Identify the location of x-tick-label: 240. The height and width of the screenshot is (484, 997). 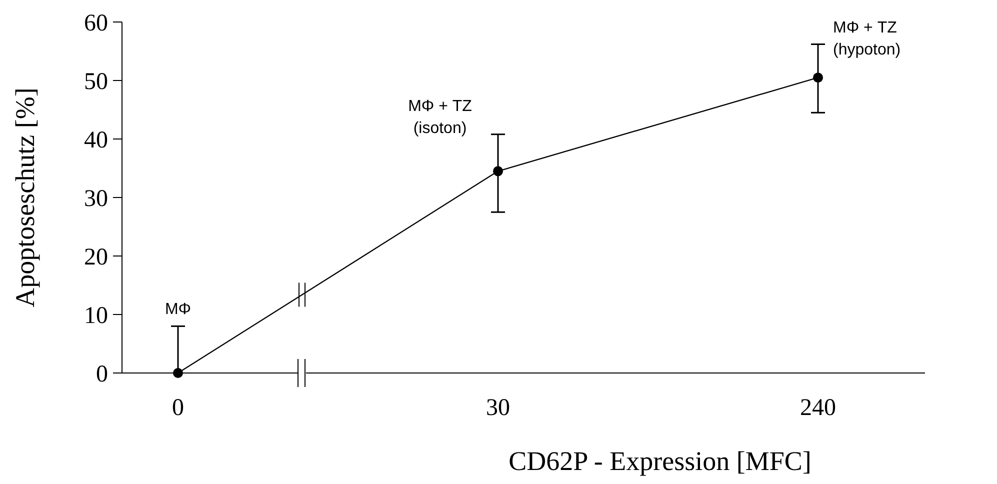
(818, 408).